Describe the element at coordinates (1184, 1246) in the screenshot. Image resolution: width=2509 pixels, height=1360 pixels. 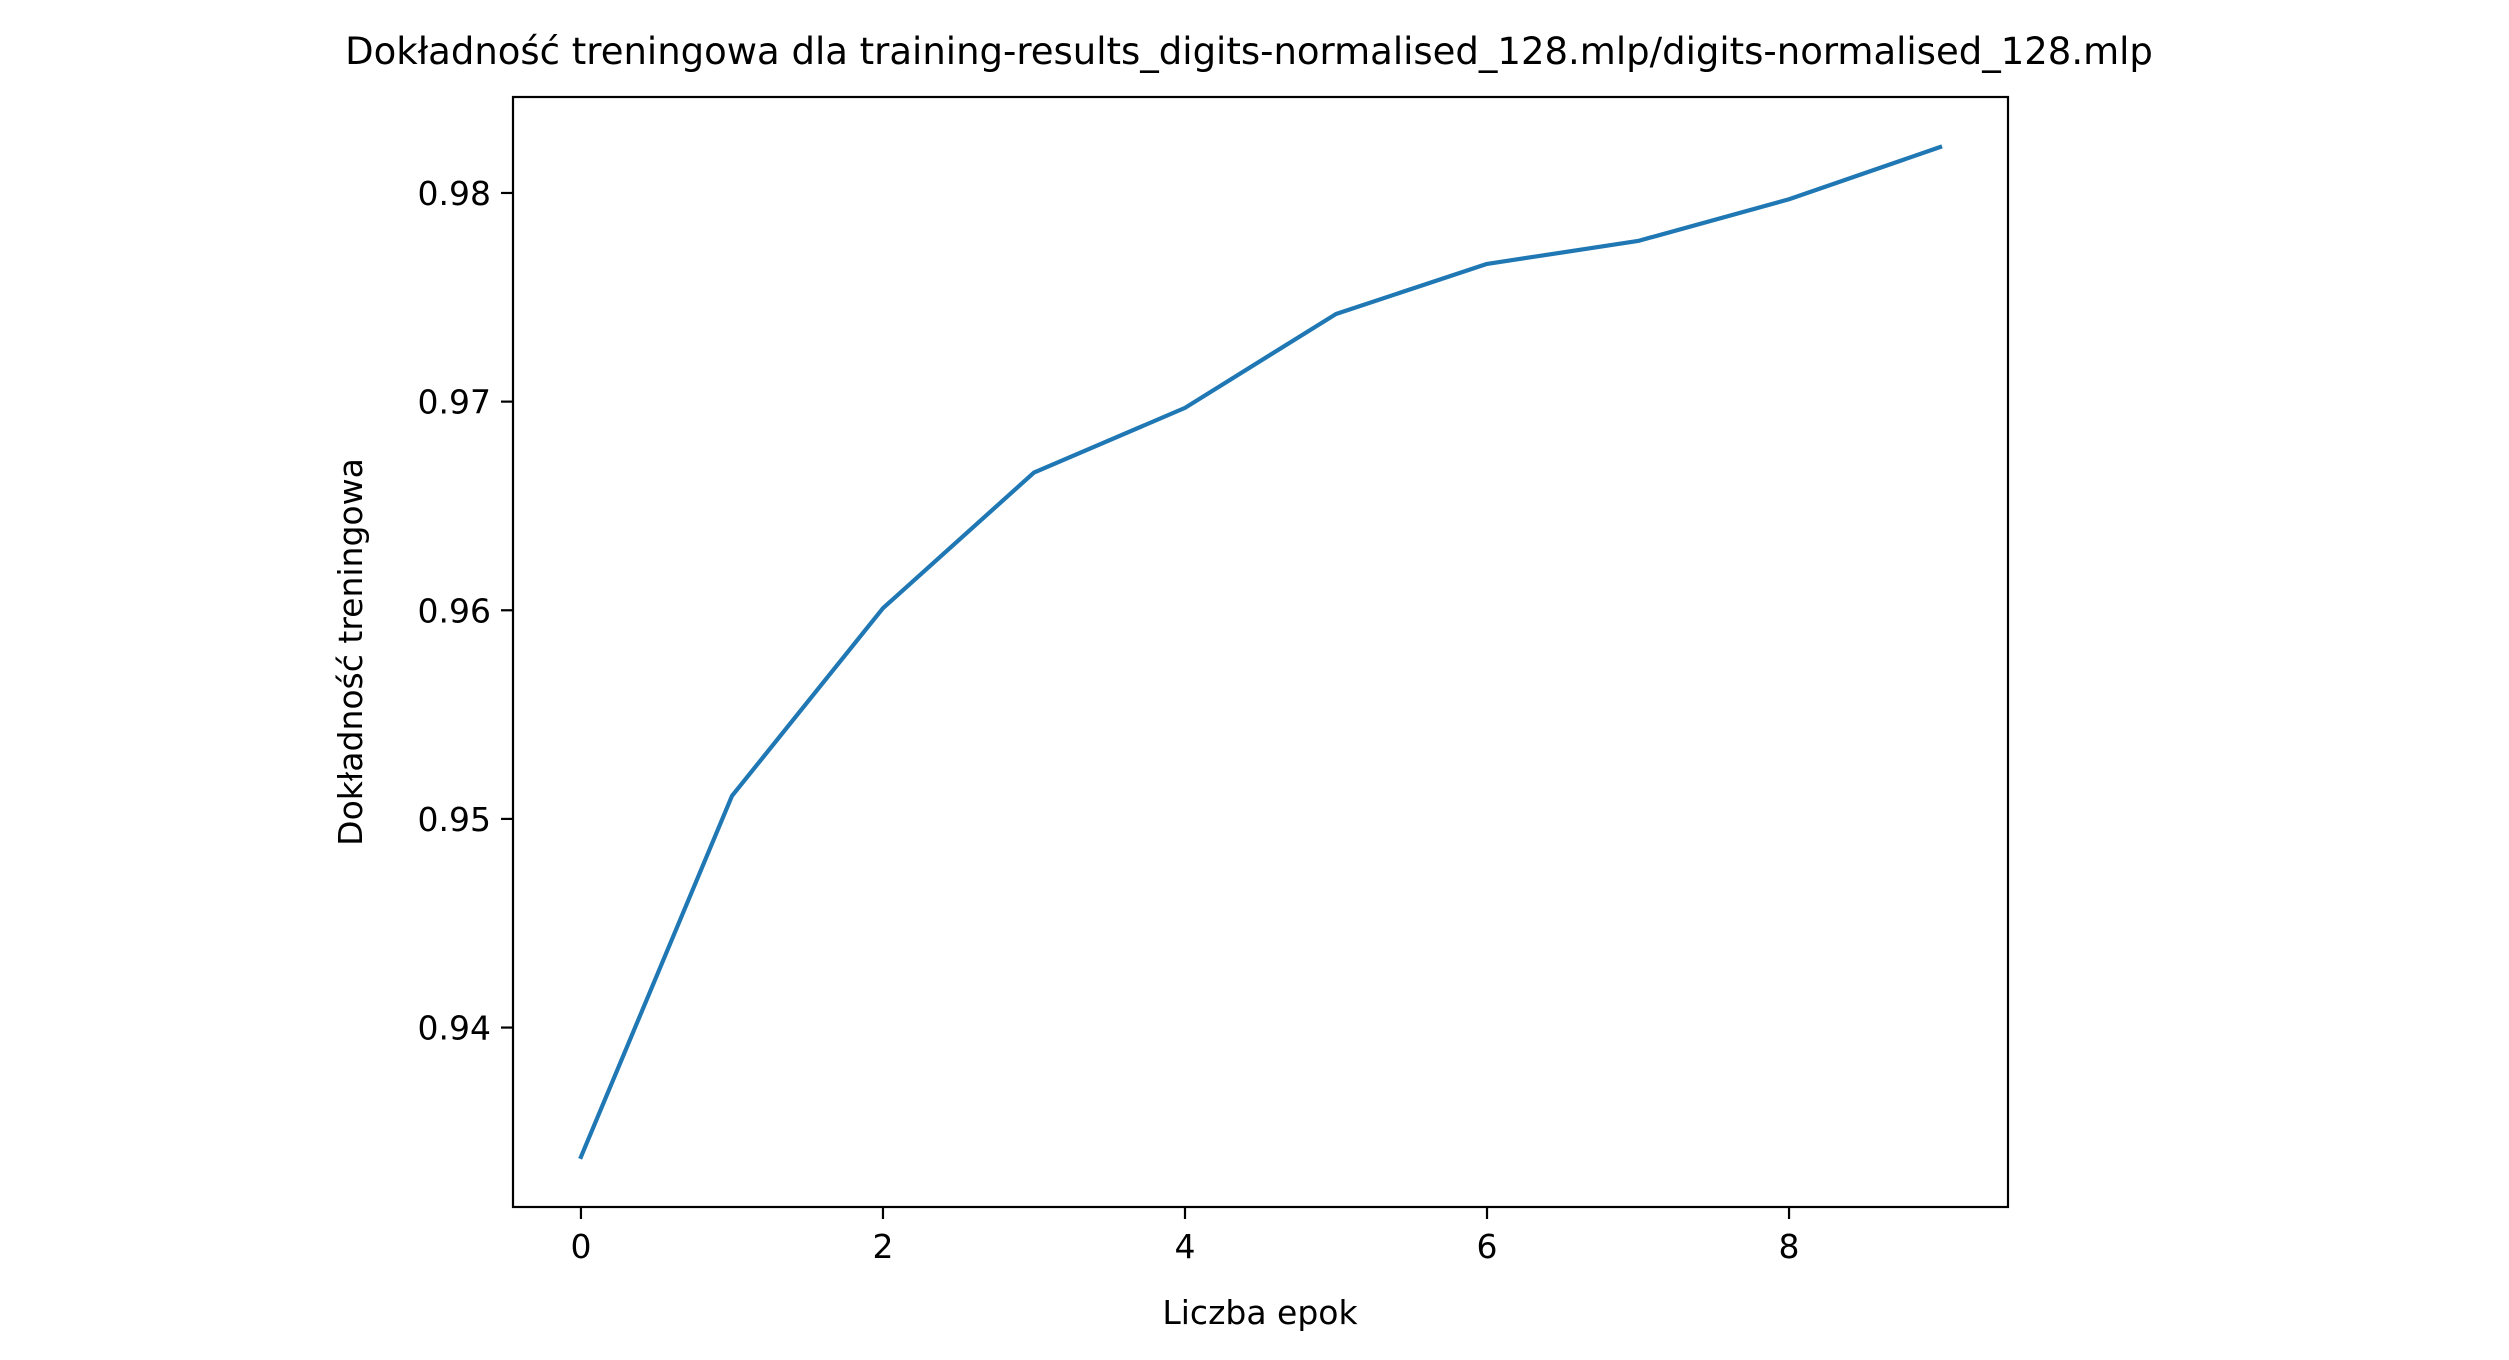
I see `x-tick-label: 4` at that location.